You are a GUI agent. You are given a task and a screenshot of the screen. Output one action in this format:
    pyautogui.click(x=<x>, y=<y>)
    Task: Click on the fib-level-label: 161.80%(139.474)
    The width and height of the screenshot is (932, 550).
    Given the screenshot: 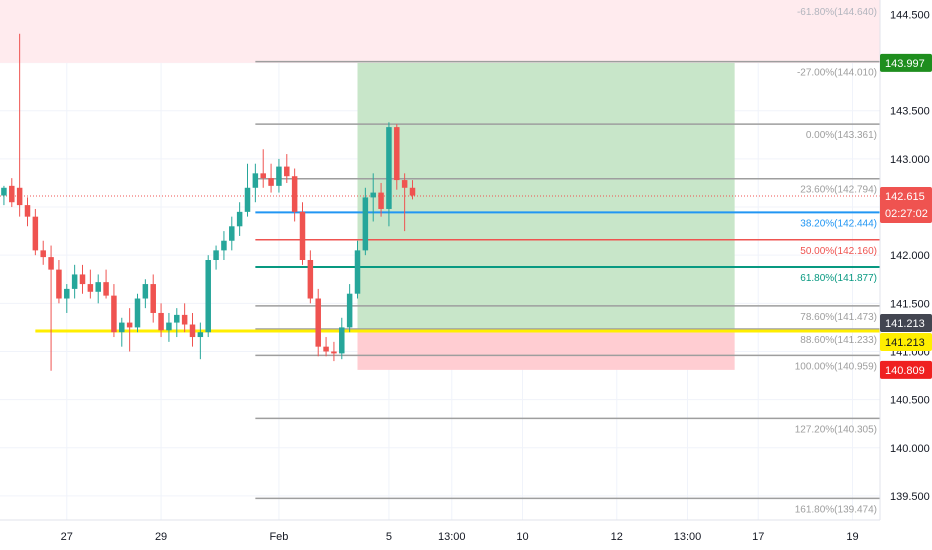 What is the action you would take?
    pyautogui.click(x=836, y=509)
    